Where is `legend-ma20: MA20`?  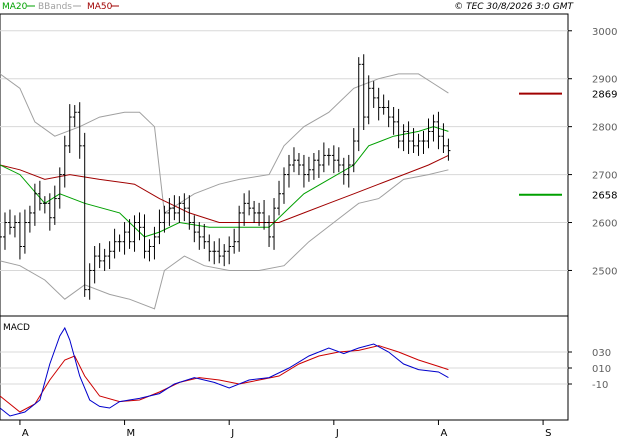
legend-ma20: MA20 is located at coordinates (15, 7).